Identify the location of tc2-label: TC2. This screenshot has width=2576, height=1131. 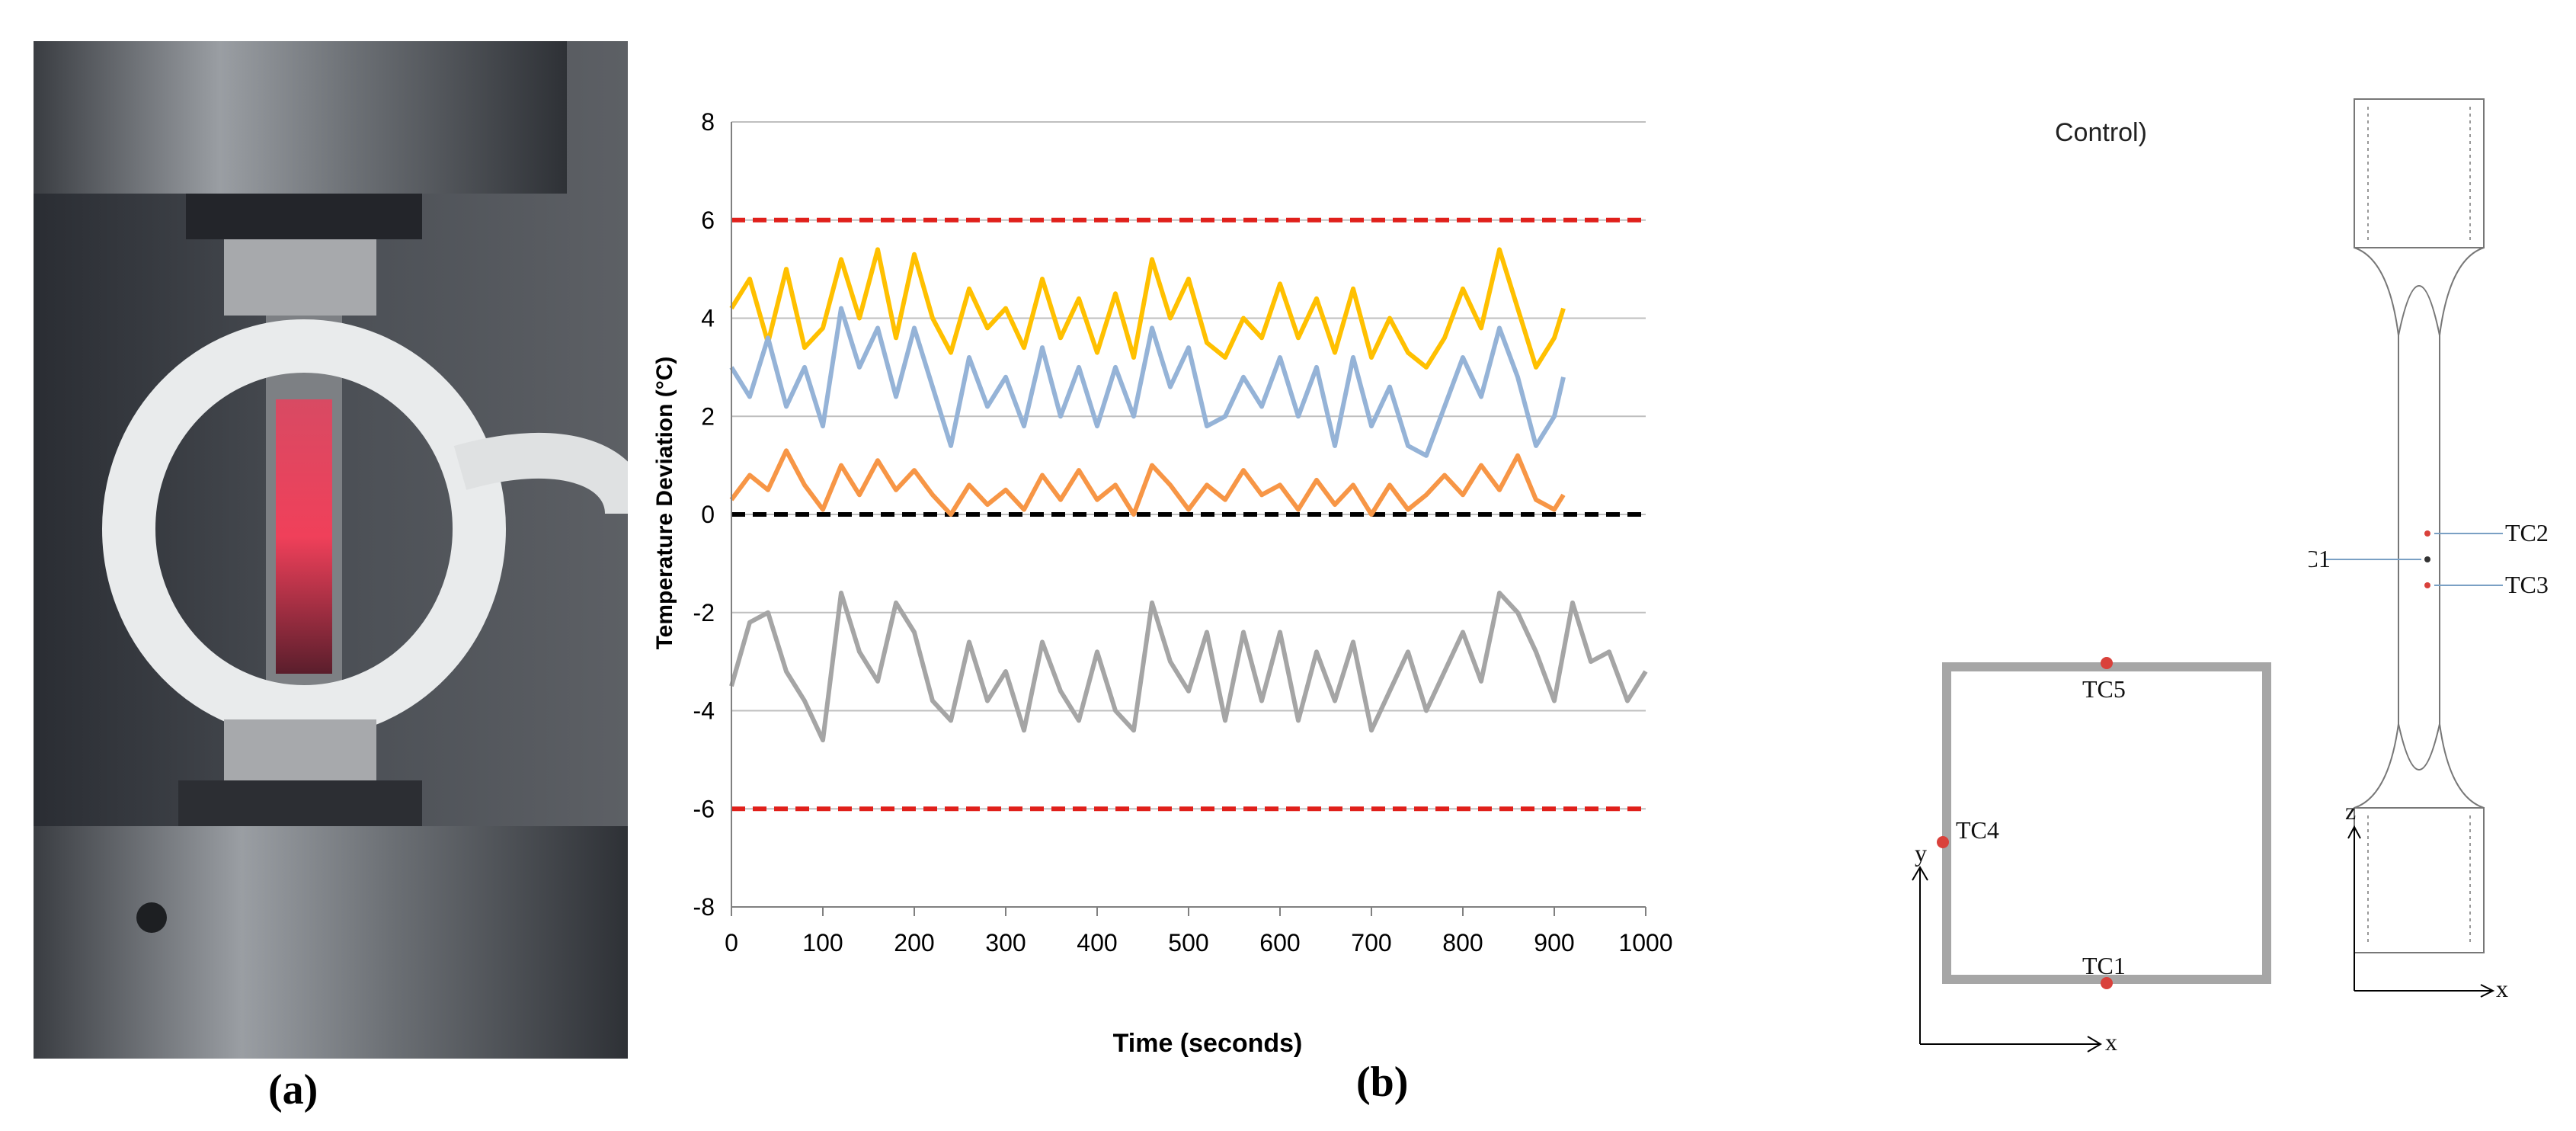
(2527, 533).